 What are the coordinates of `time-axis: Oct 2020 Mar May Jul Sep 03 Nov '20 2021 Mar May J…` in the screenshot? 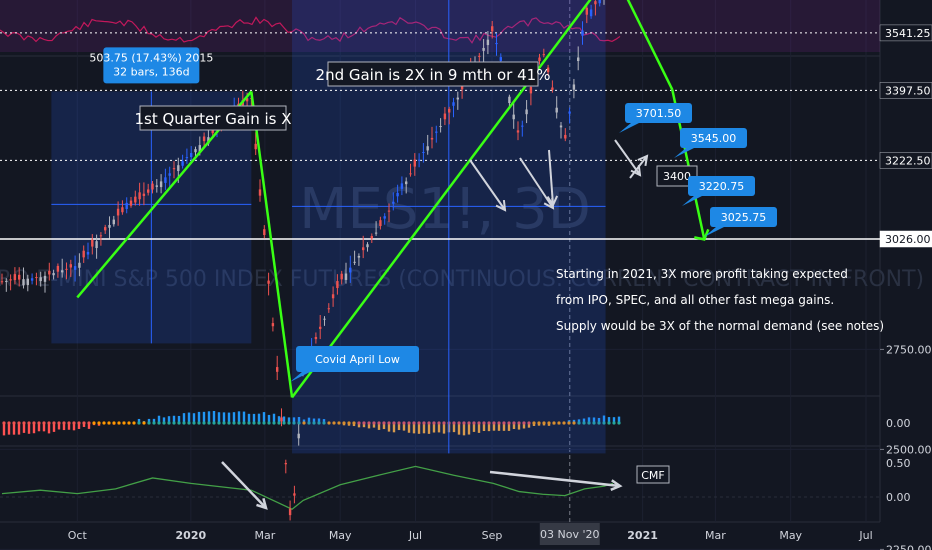 It's located at (470, 534).